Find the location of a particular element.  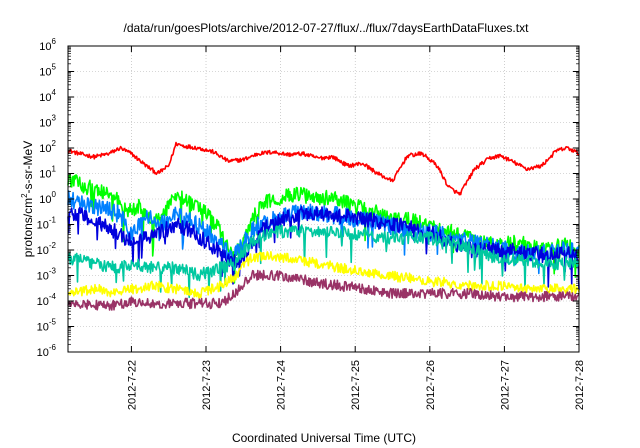

x-tick-label: 2012-7-25 is located at coordinates (356, 385).